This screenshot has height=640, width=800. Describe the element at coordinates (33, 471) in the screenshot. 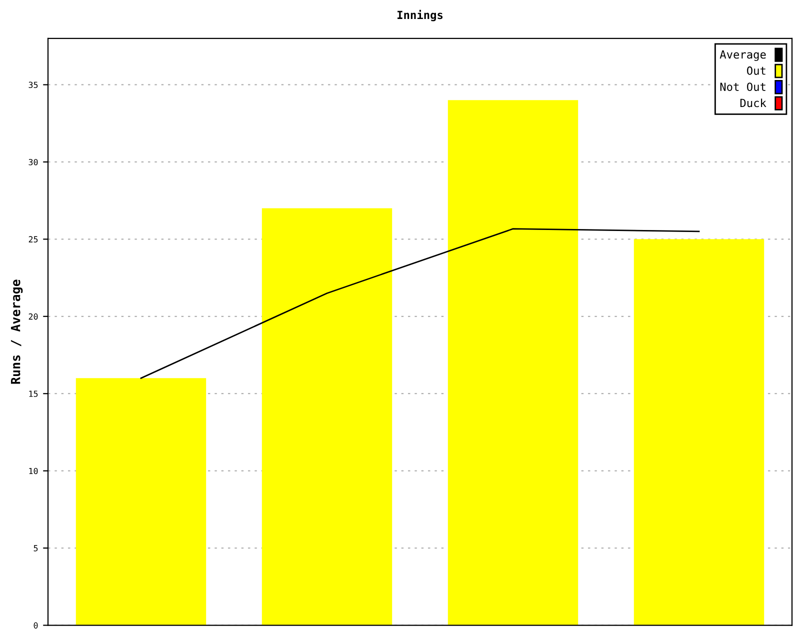

I see `y-tick-label: 10` at that location.